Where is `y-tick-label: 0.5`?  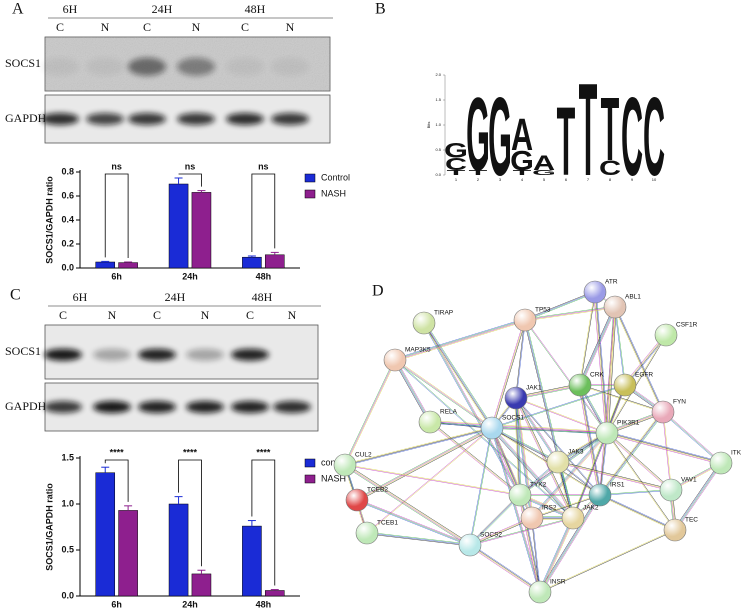 y-tick-label: 0.5 is located at coordinates (438, 149).